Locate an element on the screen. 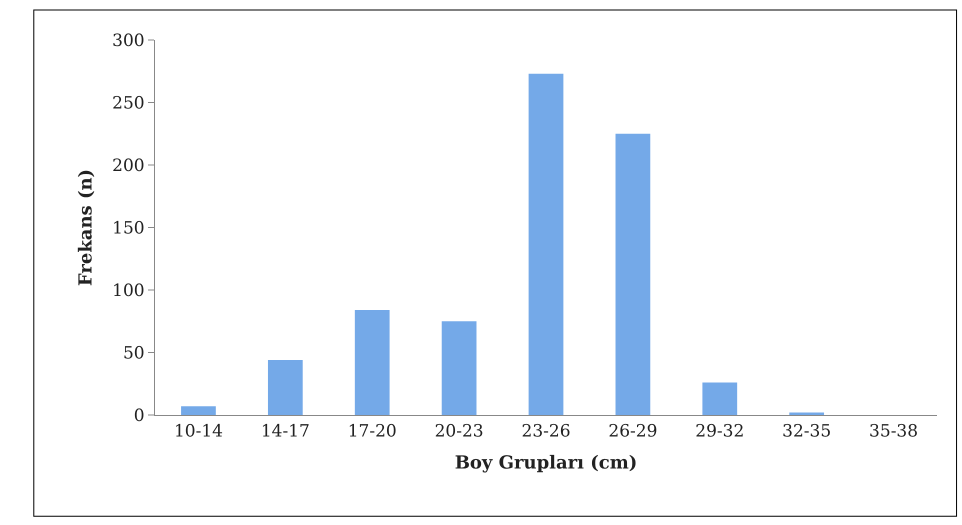 The height and width of the screenshot is (525, 962). x-tick-label: 32-35 is located at coordinates (807, 431).